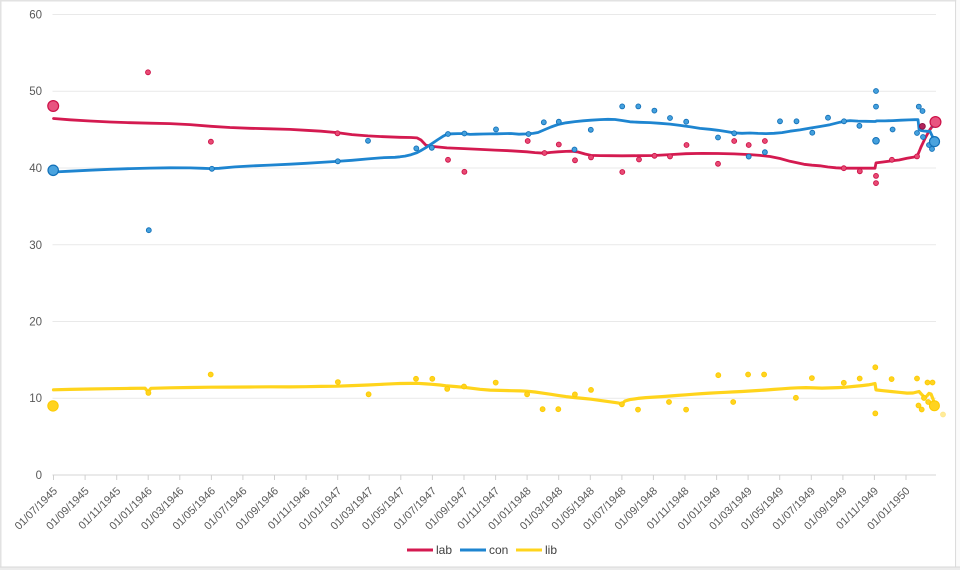 The width and height of the screenshot is (960, 570). What do you see at coordinates (35, 169) in the screenshot?
I see `svg-text: 40` at bounding box center [35, 169].